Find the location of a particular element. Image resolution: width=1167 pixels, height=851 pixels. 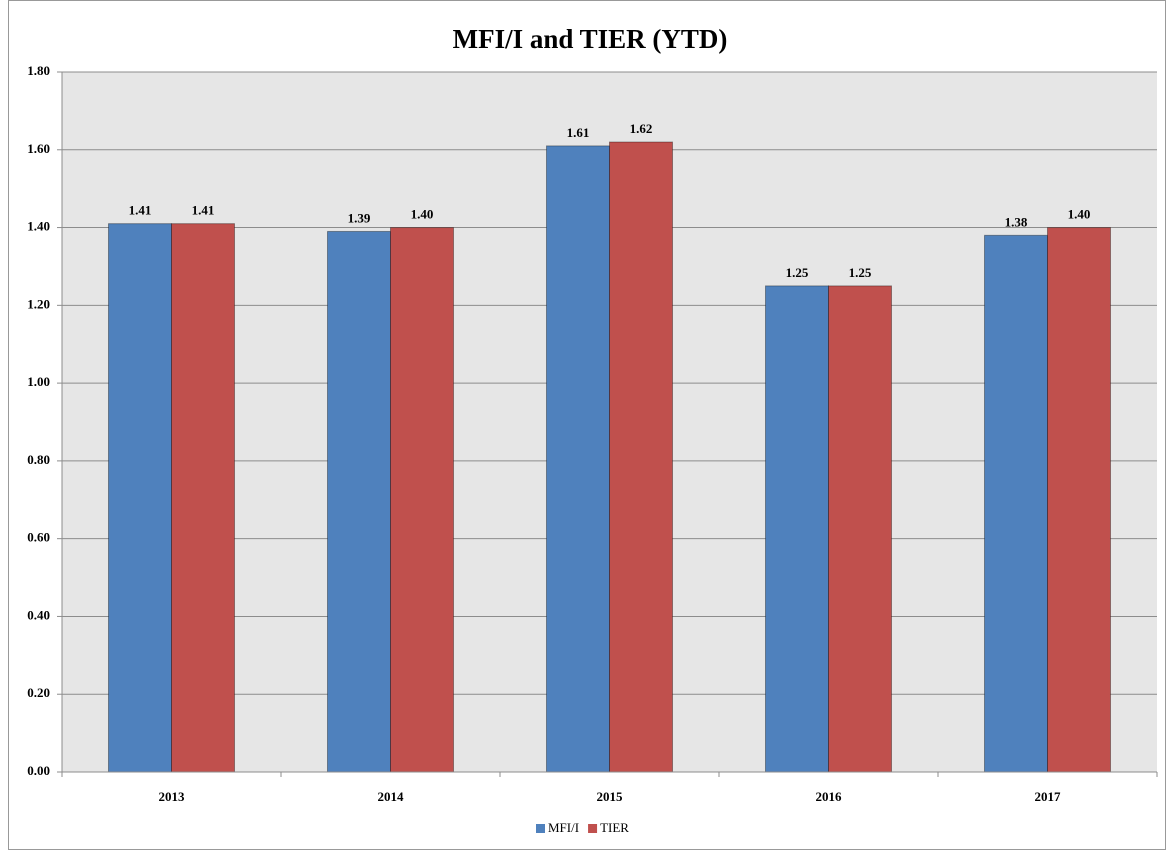

x-tick-label: 2013 is located at coordinates (172, 796).